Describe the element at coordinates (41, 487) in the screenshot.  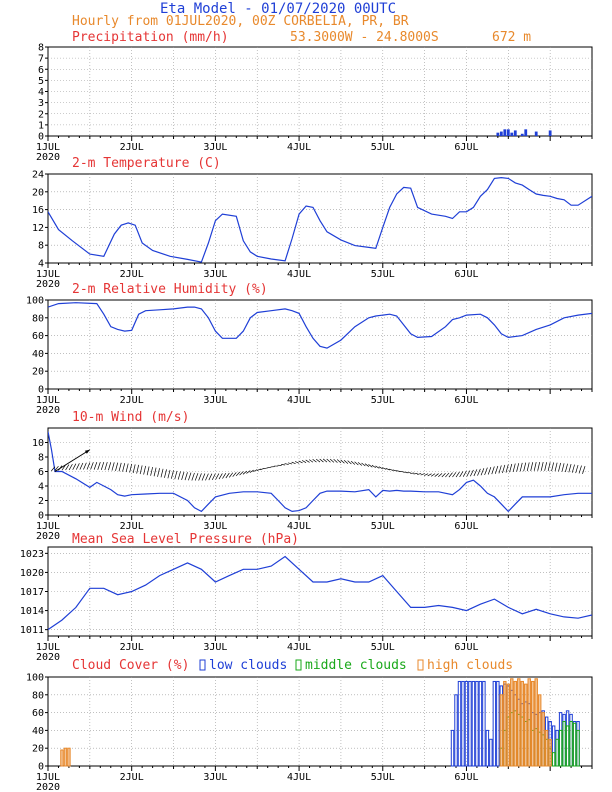
I see `y-tick-label: 4` at that location.